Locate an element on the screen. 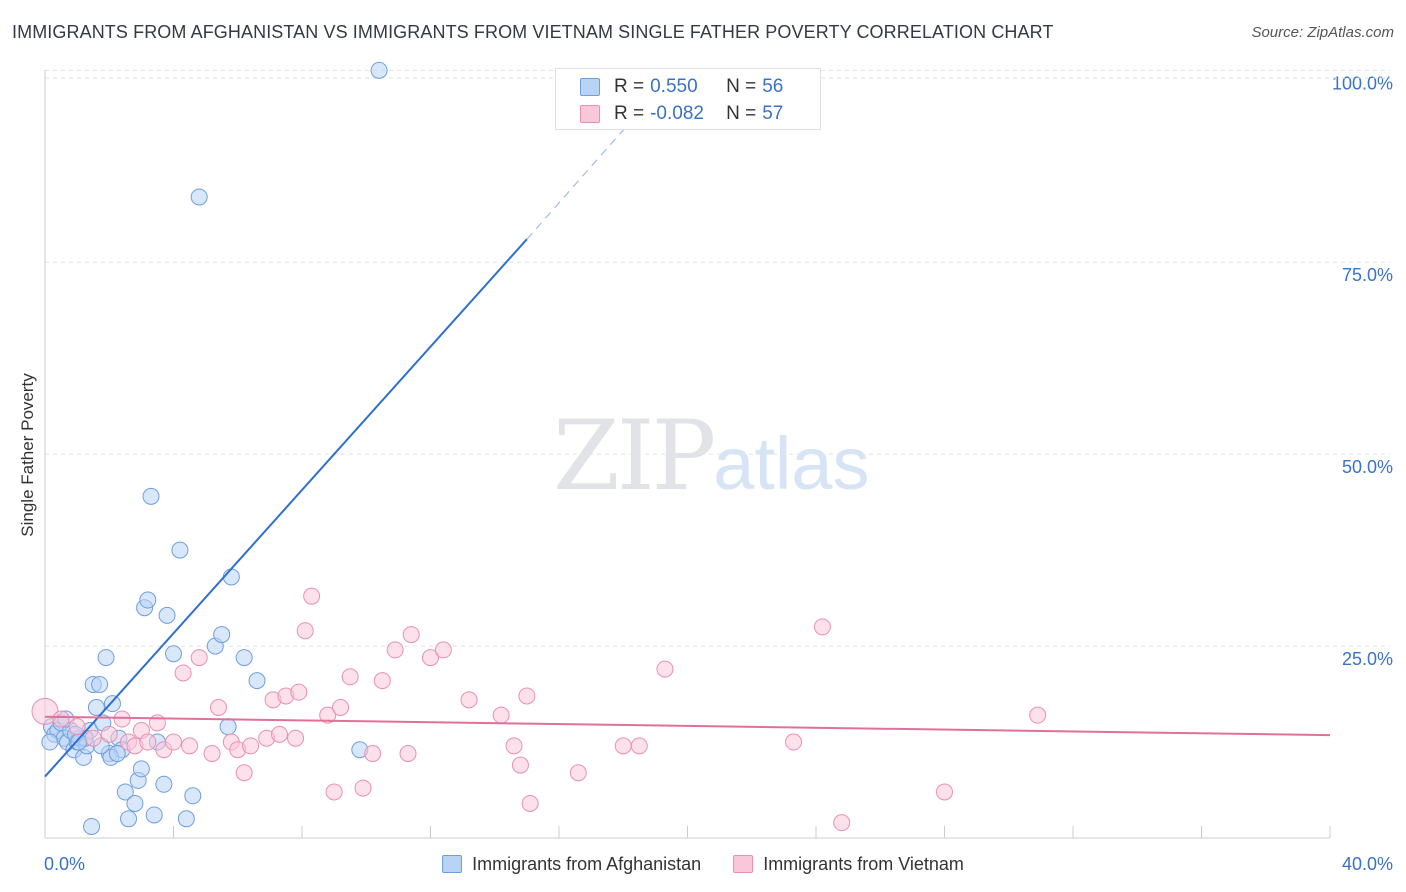 The height and width of the screenshot is (892, 1406). series-legend-afghanistan: Immigrants from Afghanistan is located at coordinates (571, 864).